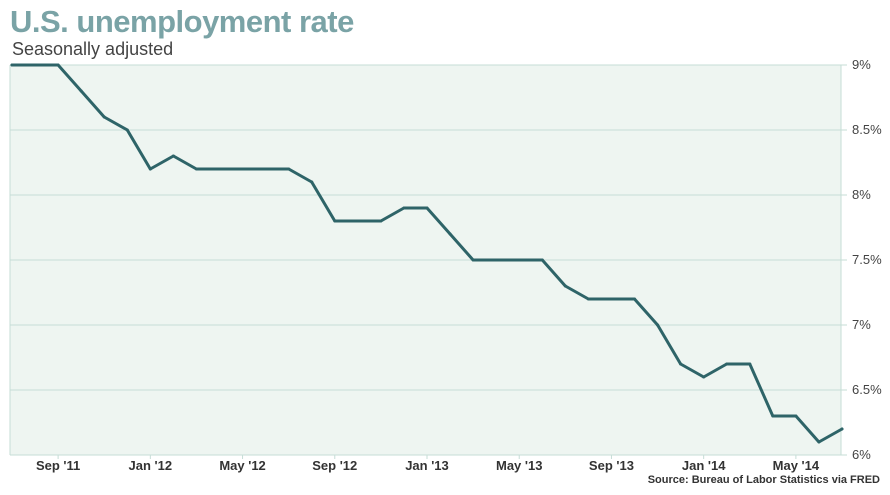  Describe the element at coordinates (867, 389) in the screenshot. I see `y-tick-label: 6.5%` at that location.